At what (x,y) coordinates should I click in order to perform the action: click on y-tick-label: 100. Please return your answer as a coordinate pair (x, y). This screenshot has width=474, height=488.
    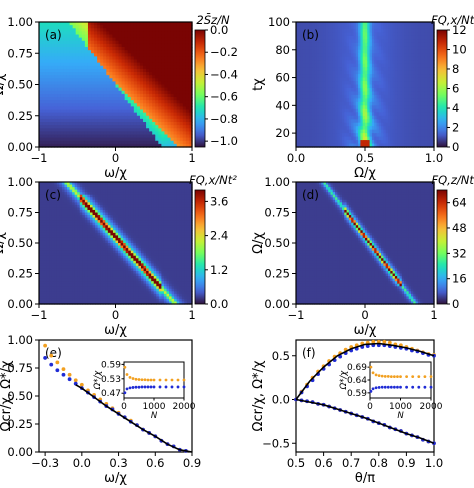
    Looking at the image, I should click on (279, 22).